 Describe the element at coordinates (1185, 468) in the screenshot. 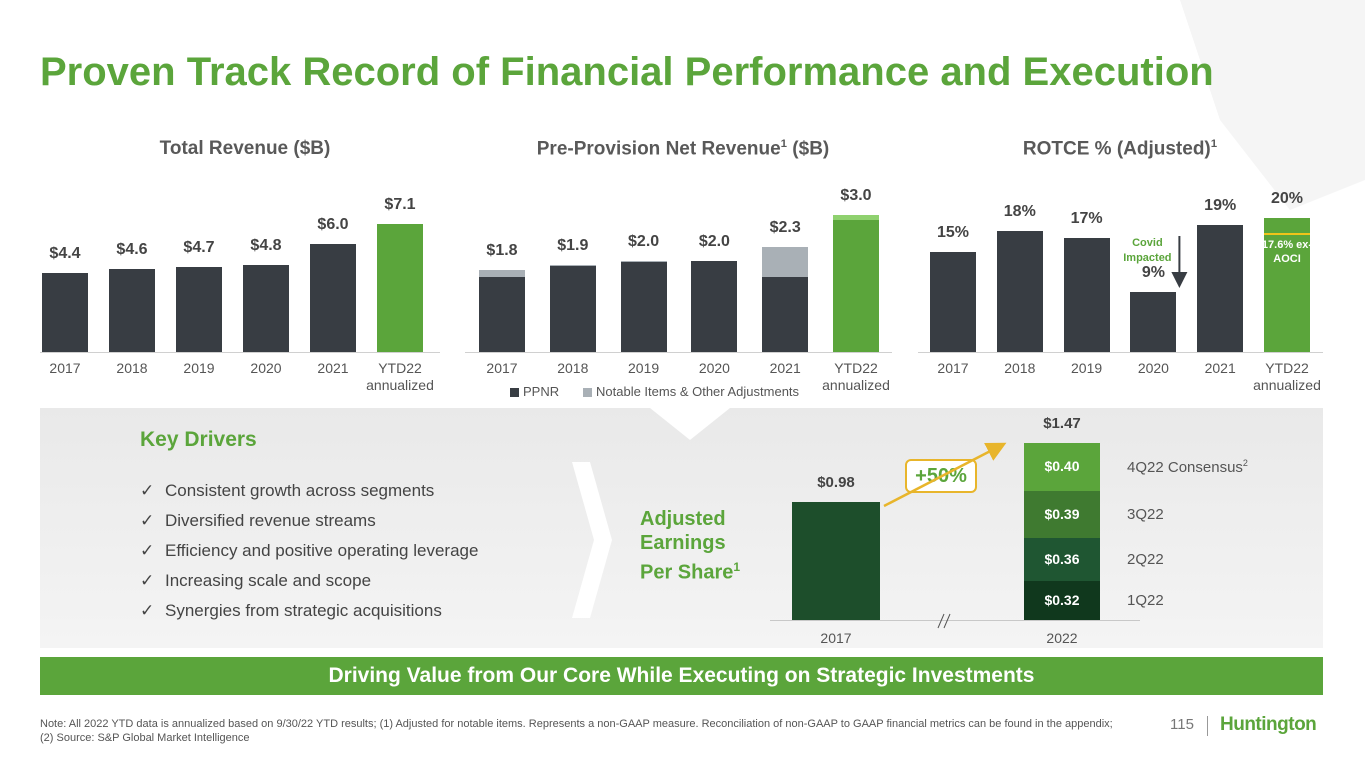

I see `series-name: 4Q22 Consensus` at that location.